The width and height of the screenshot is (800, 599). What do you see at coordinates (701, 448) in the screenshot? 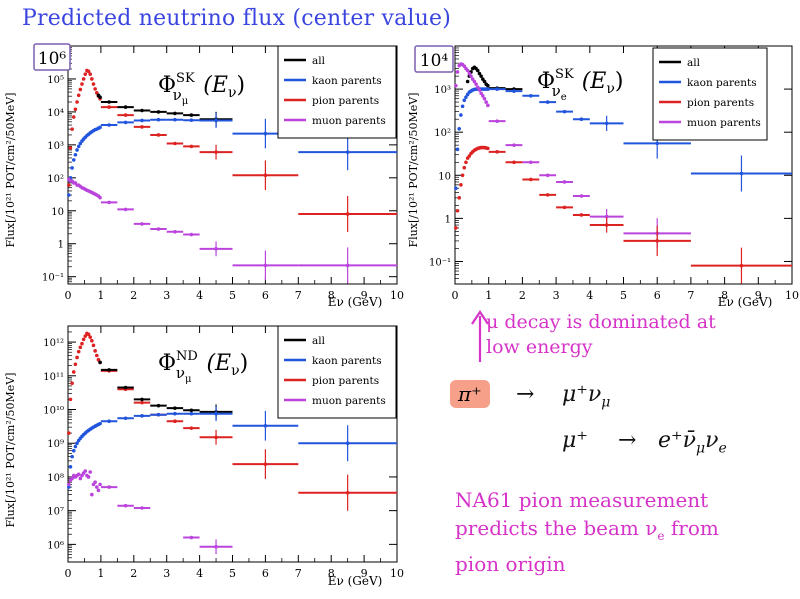
I see `eq-rhs-2-sub1: μ` at bounding box center [701, 448].